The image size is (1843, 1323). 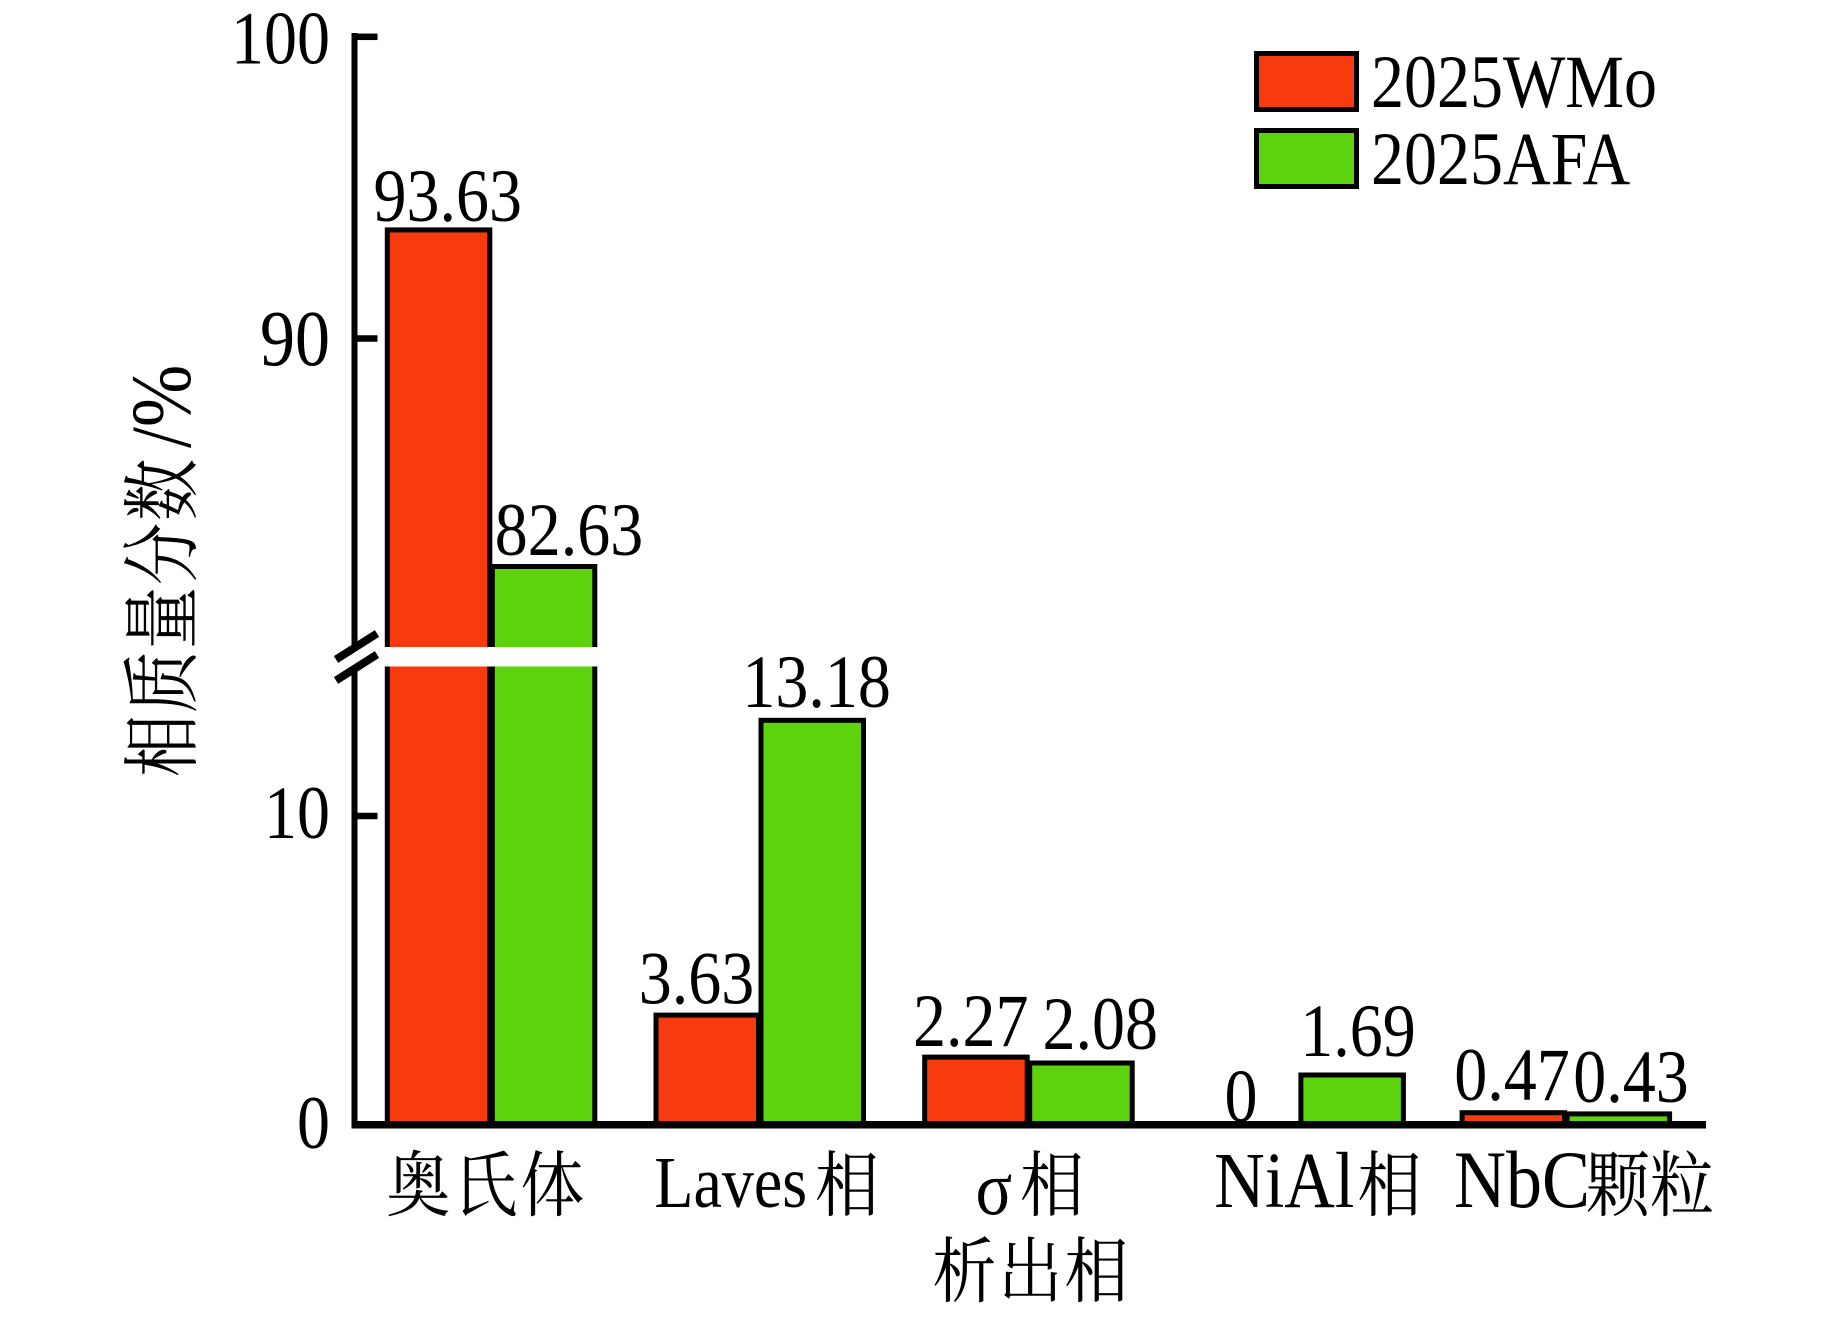 What do you see at coordinates (280, 40) in the screenshot?
I see `svg-text: 100` at bounding box center [280, 40].